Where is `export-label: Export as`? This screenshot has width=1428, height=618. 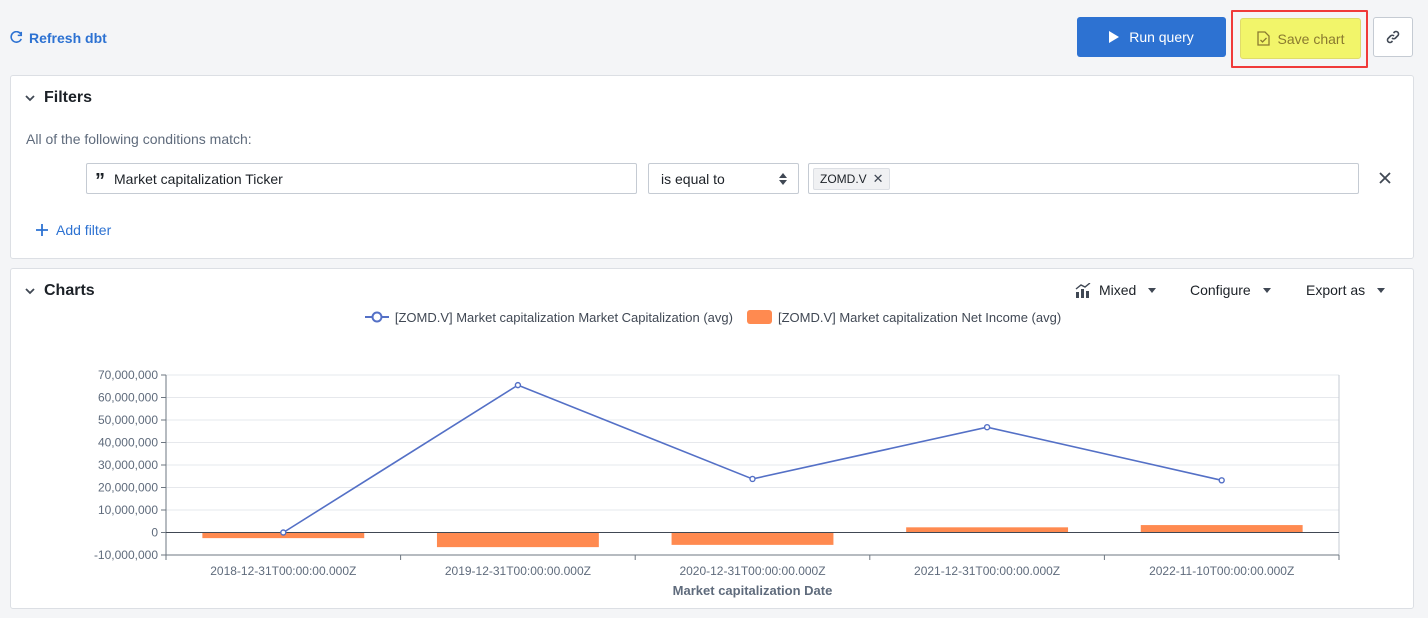 export-label: Export as is located at coordinates (1336, 290).